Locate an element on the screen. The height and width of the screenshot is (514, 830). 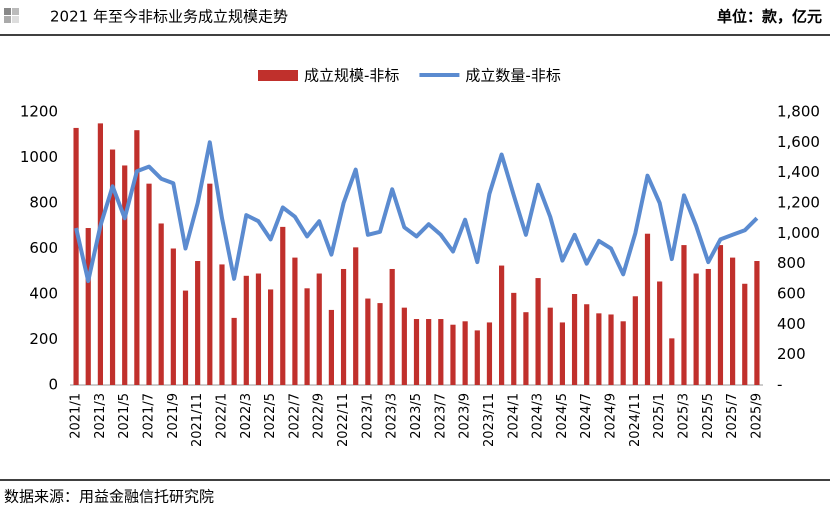
x-tick-label: 2021/1 is located at coordinates (76, 416).